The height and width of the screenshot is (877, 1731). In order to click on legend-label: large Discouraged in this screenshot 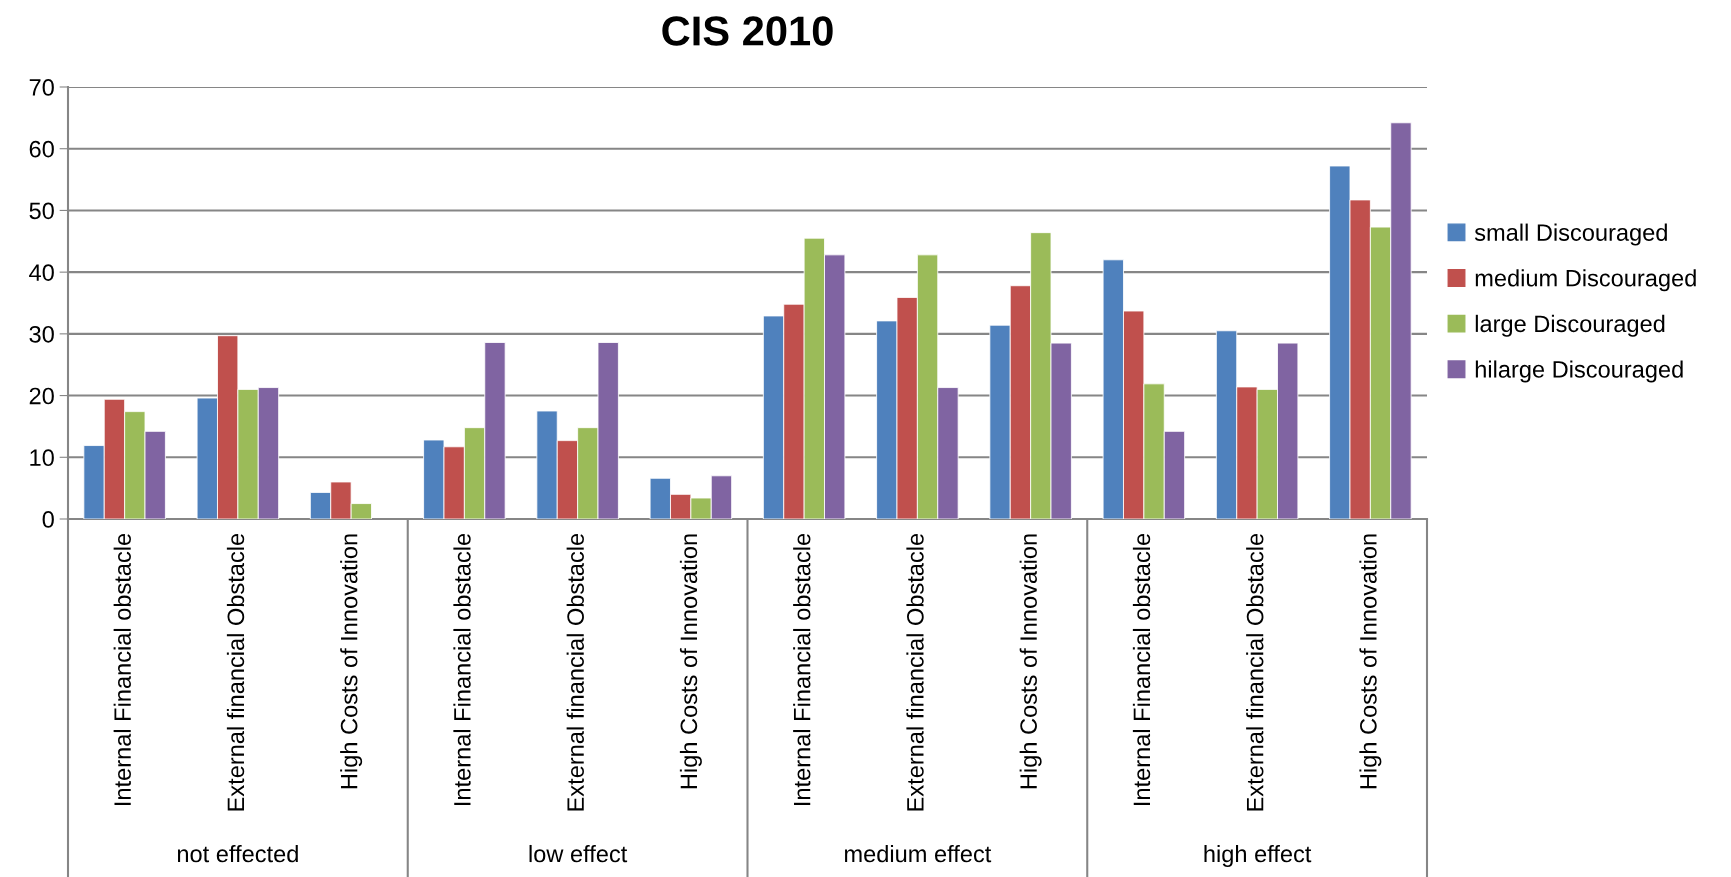, I will do `click(1570, 325)`.